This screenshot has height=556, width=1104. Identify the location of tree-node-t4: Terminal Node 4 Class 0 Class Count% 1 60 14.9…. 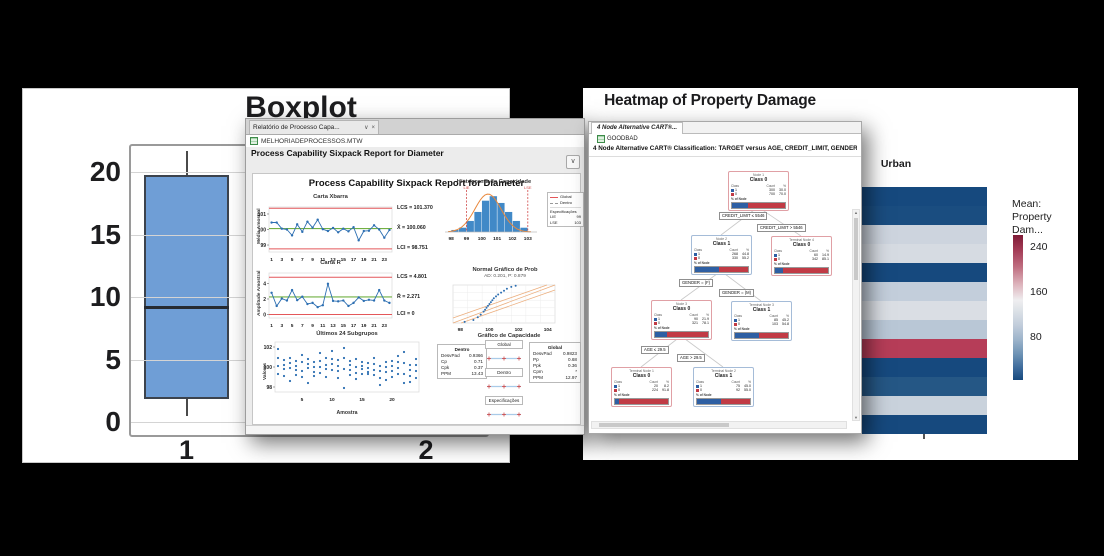
(801, 256).